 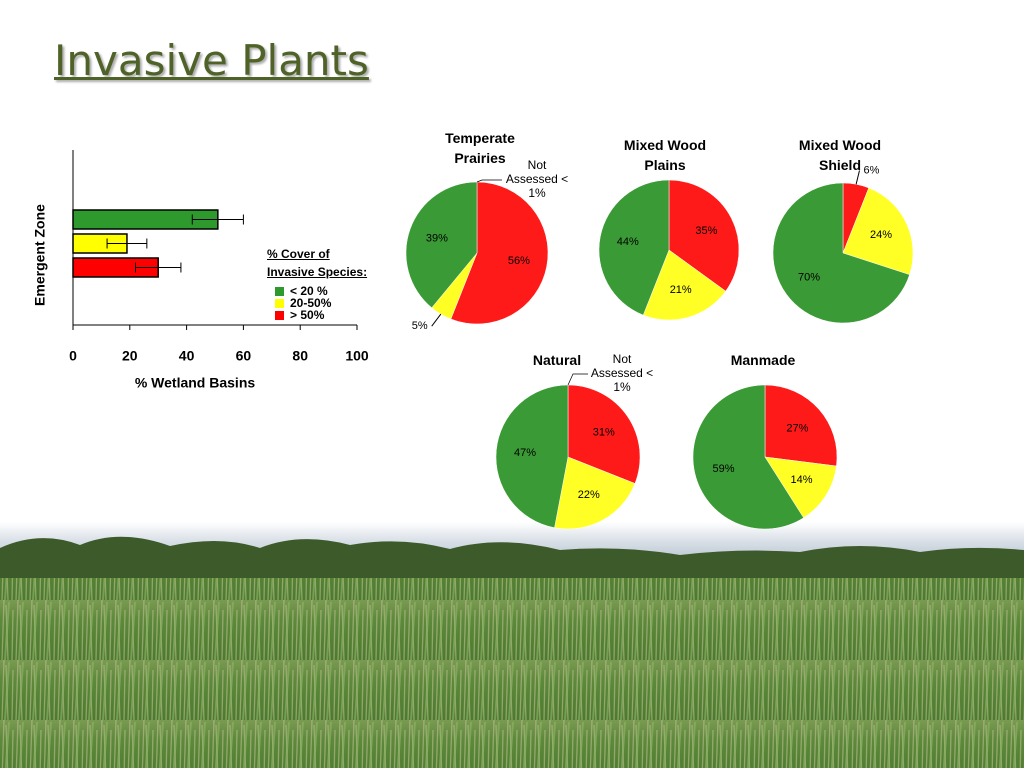 What do you see at coordinates (211, 60) in the screenshot?
I see `slide-title: Invasive Plants` at bounding box center [211, 60].